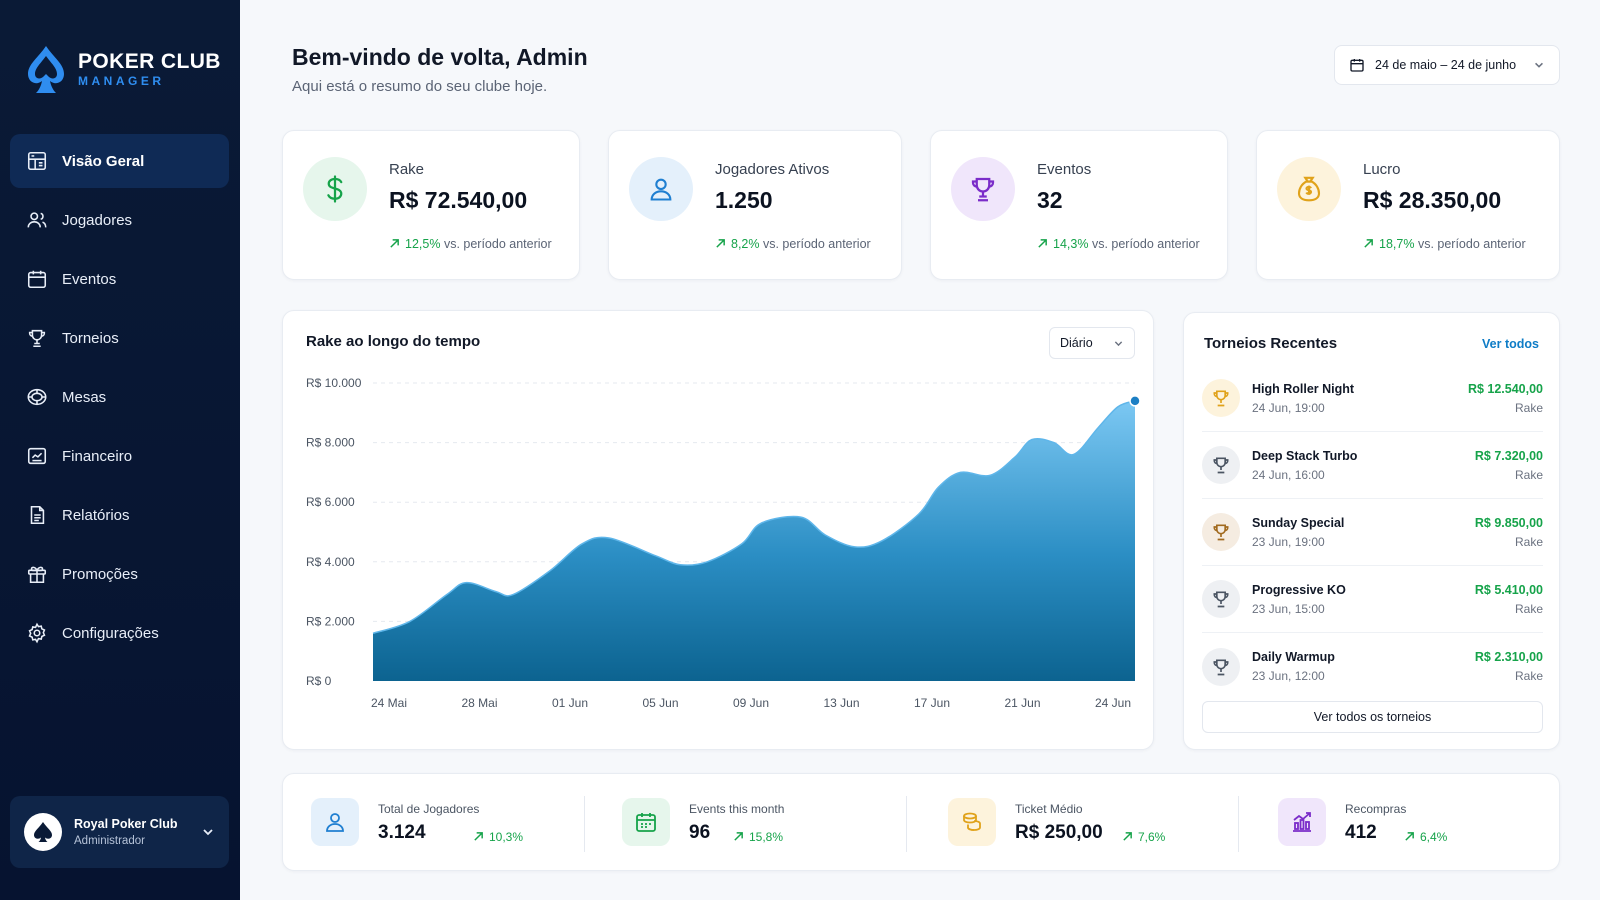  I want to click on brand: POKER CLUB MANAGER, so click(122, 70).